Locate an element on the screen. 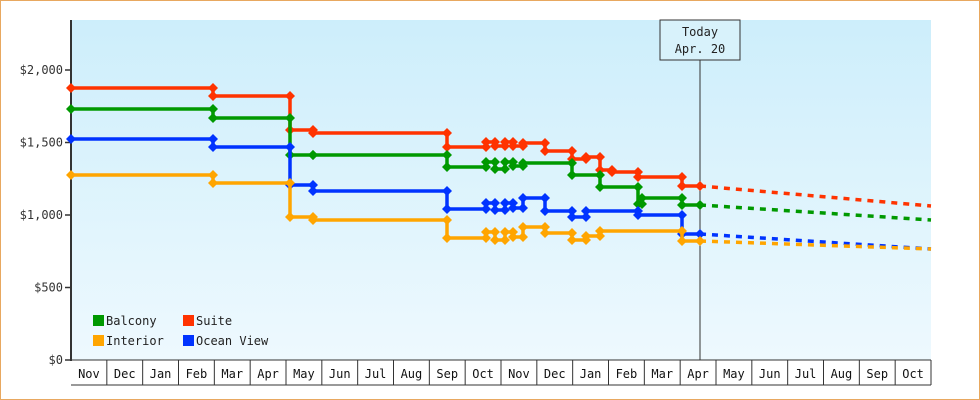  today-marker: Today Apr. 20 is located at coordinates (700, 189).